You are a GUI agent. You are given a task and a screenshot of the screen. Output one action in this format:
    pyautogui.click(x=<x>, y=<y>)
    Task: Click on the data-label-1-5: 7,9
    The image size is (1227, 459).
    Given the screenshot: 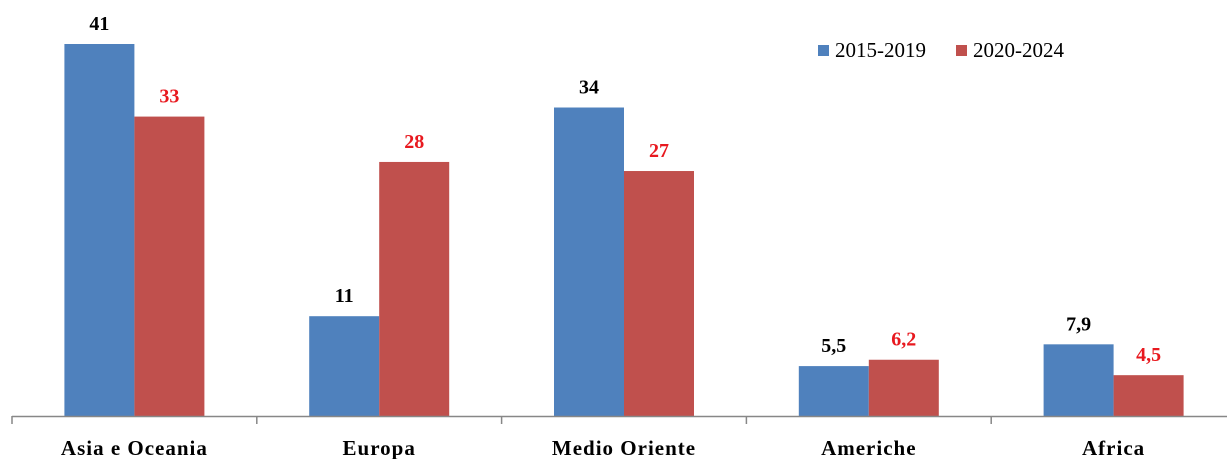 What is the action you would take?
    pyautogui.click(x=1078, y=324)
    